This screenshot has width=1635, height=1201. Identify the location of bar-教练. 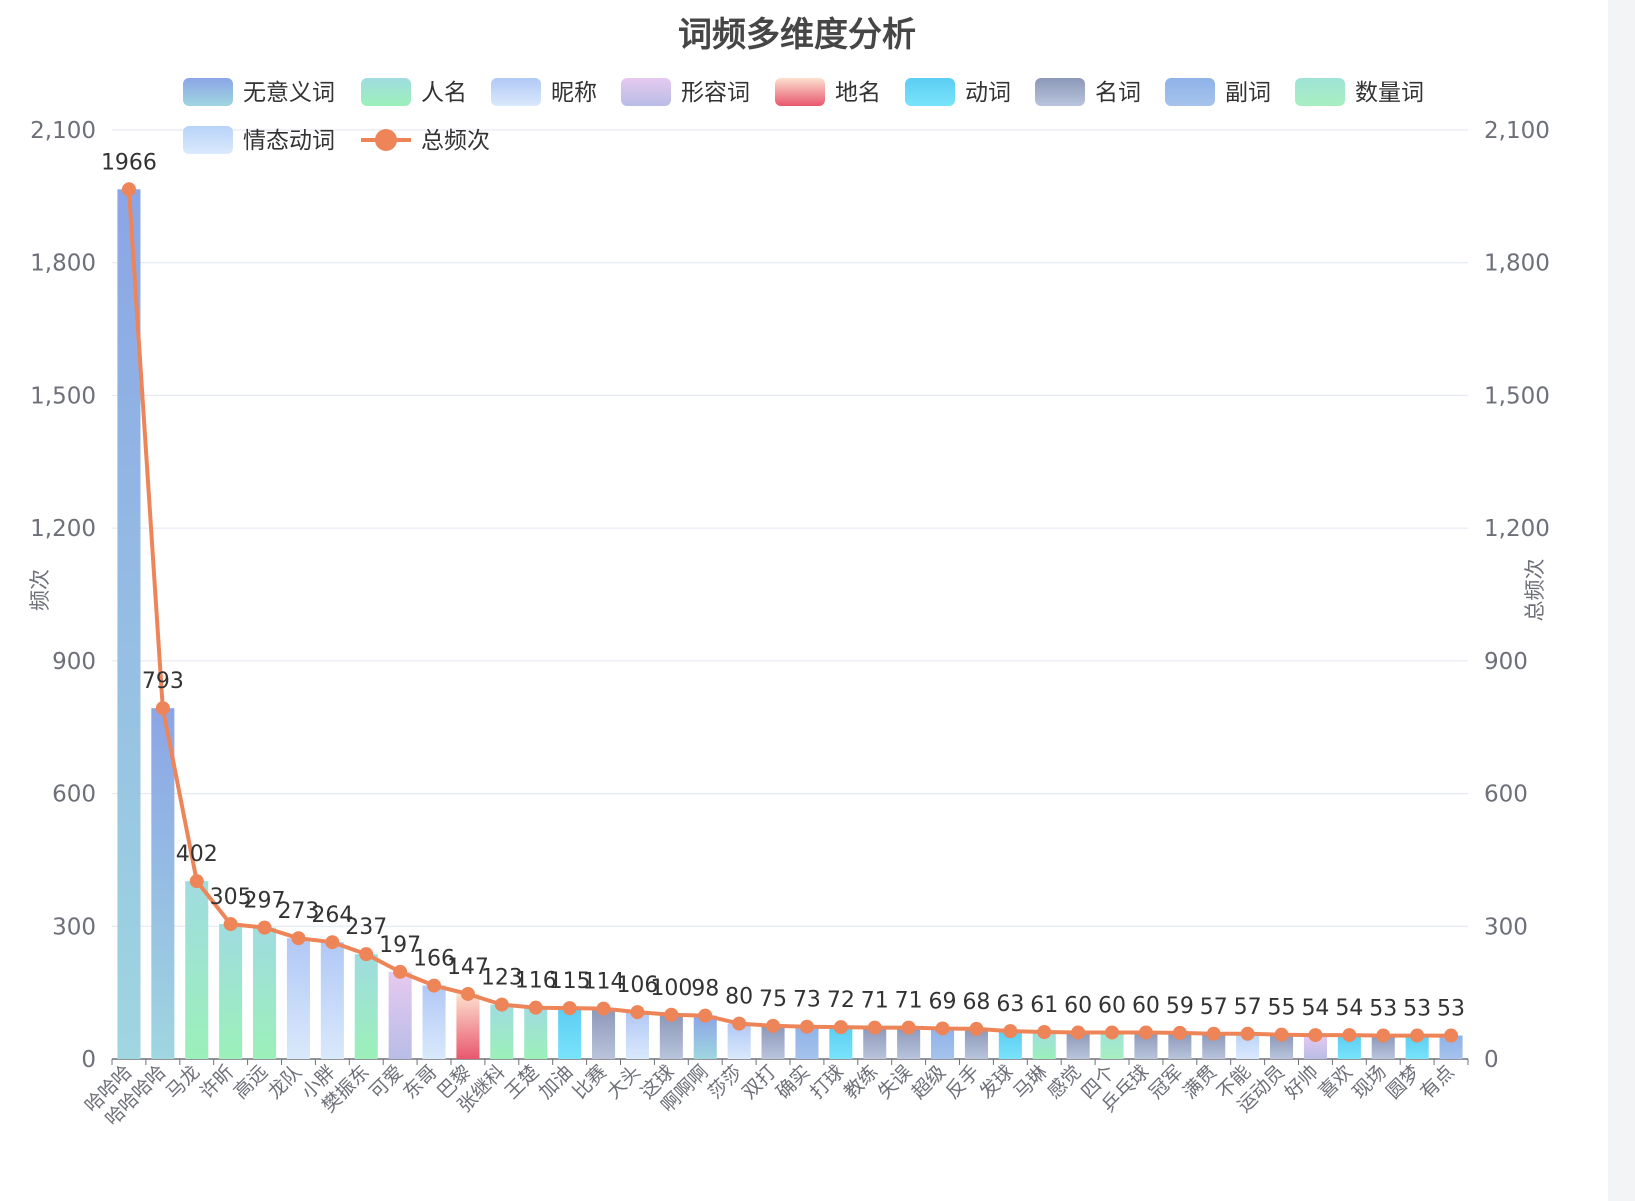
(875, 1043).